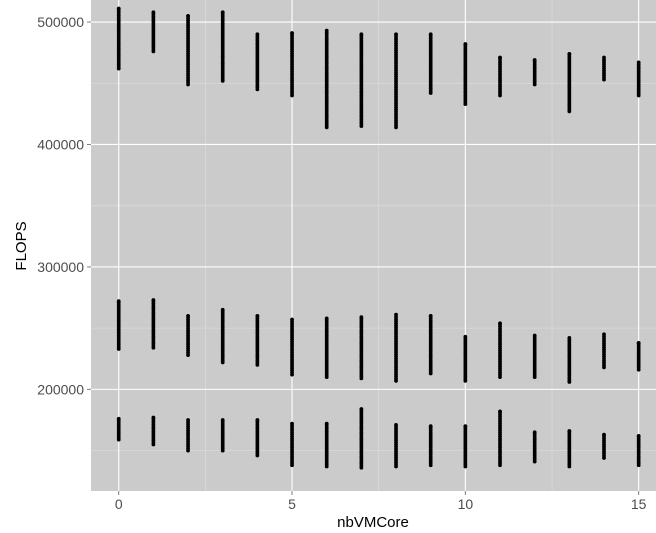 This screenshot has width=656, height=533. Describe the element at coordinates (373, 522) in the screenshot. I see `x-axis-title: nbVMCore` at that location.